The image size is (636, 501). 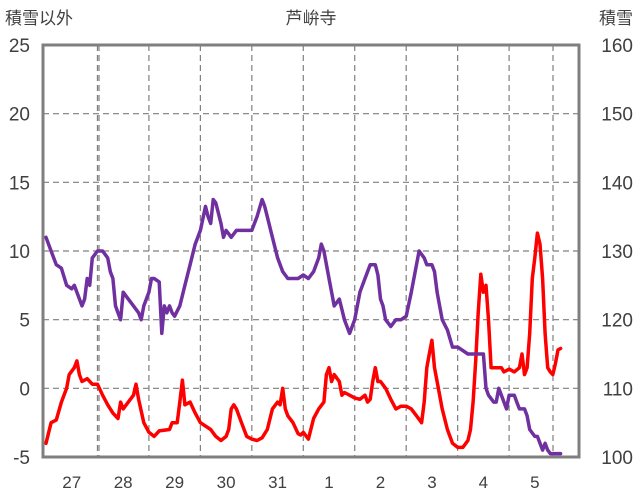 What do you see at coordinates (19, 183) in the screenshot?
I see `left-tick-label: 15` at bounding box center [19, 183].